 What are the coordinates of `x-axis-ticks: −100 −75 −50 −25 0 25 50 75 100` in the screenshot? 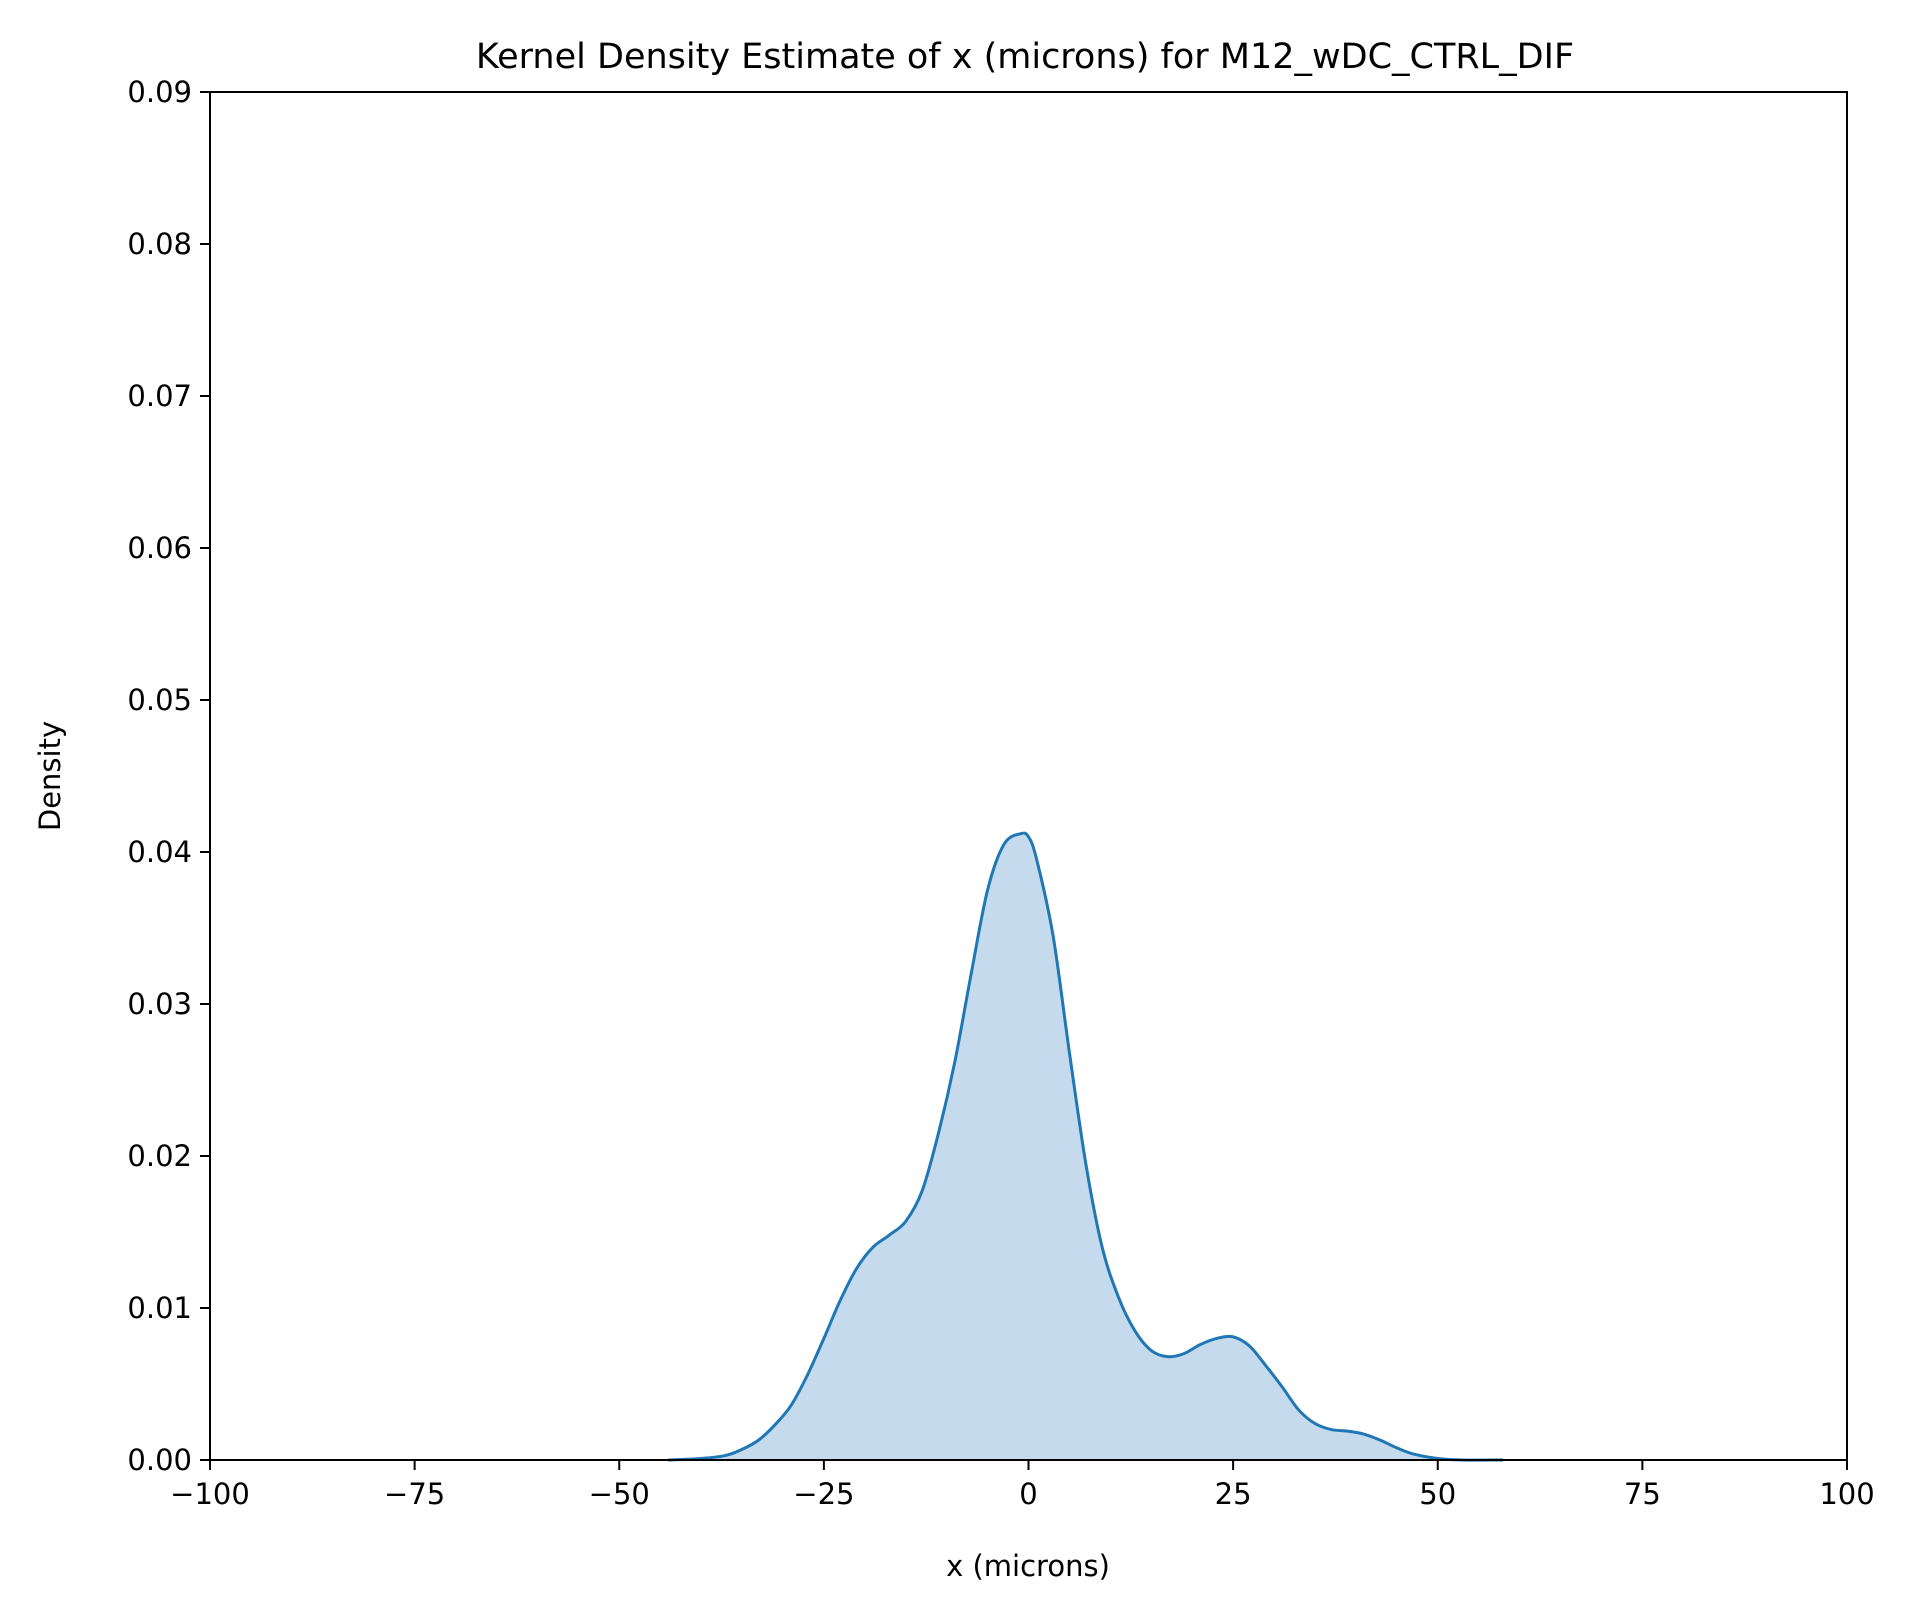 It's located at (1022, 1485).